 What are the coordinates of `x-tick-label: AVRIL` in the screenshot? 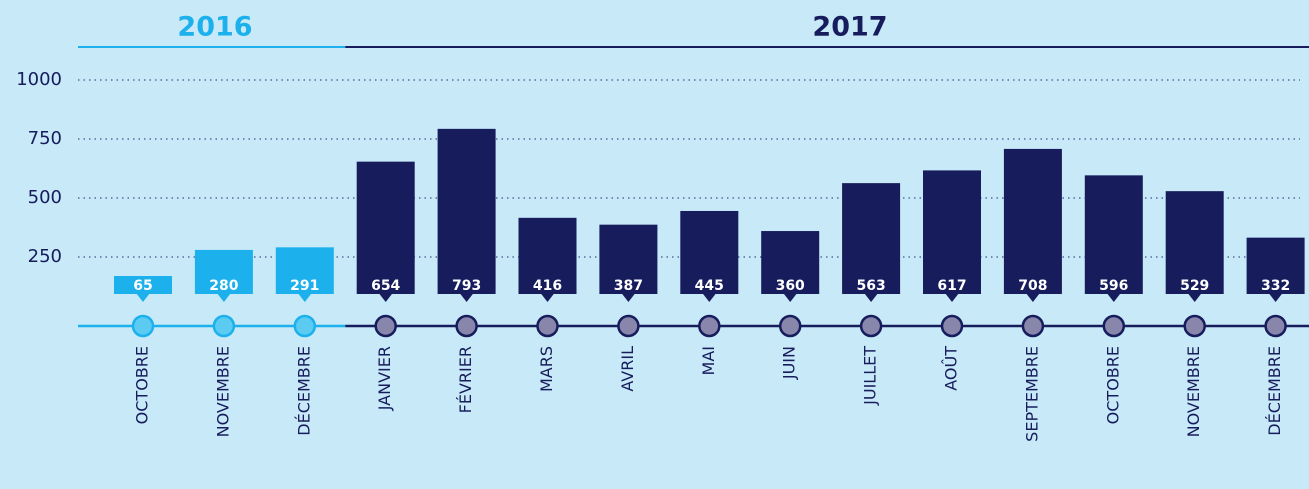 It's located at (627, 369).